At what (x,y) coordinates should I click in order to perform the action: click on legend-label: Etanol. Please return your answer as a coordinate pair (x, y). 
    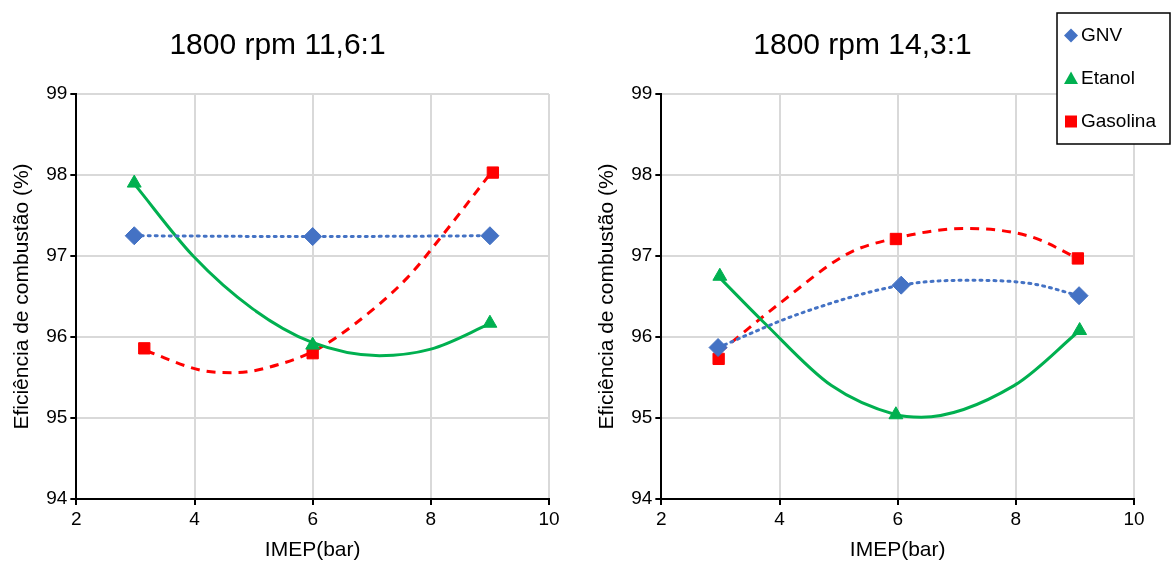
    Looking at the image, I should click on (1108, 77).